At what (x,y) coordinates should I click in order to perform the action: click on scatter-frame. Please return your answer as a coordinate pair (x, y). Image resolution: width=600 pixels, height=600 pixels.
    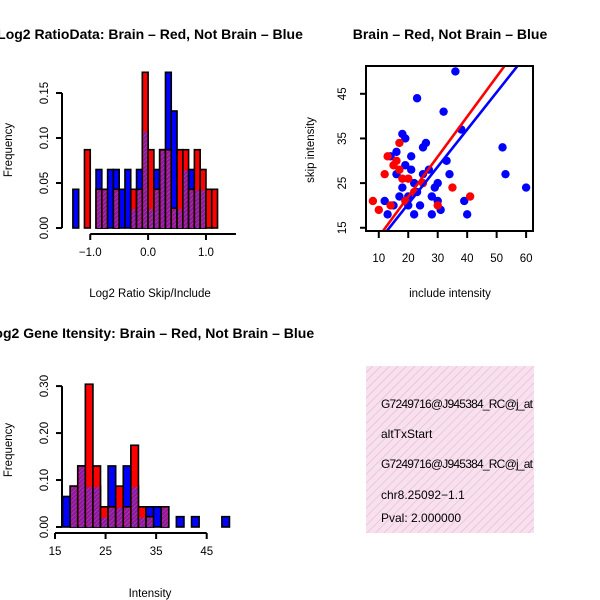
    Looking at the image, I should click on (449, 148).